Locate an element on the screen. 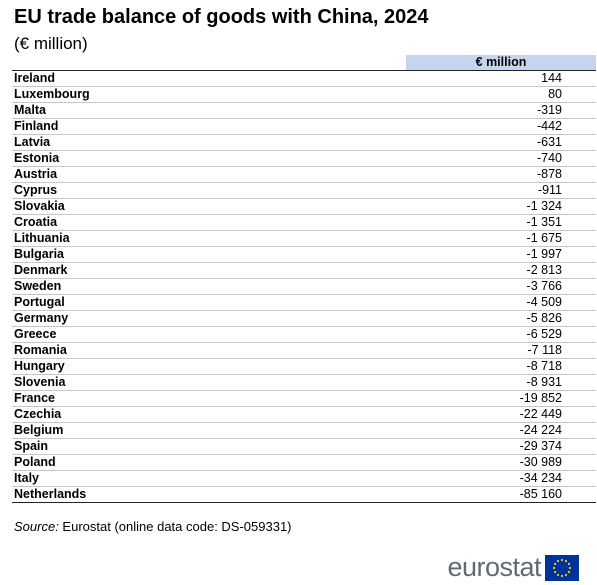 This screenshot has height=585, width=597. row-value: -7 118 is located at coordinates (501, 350).